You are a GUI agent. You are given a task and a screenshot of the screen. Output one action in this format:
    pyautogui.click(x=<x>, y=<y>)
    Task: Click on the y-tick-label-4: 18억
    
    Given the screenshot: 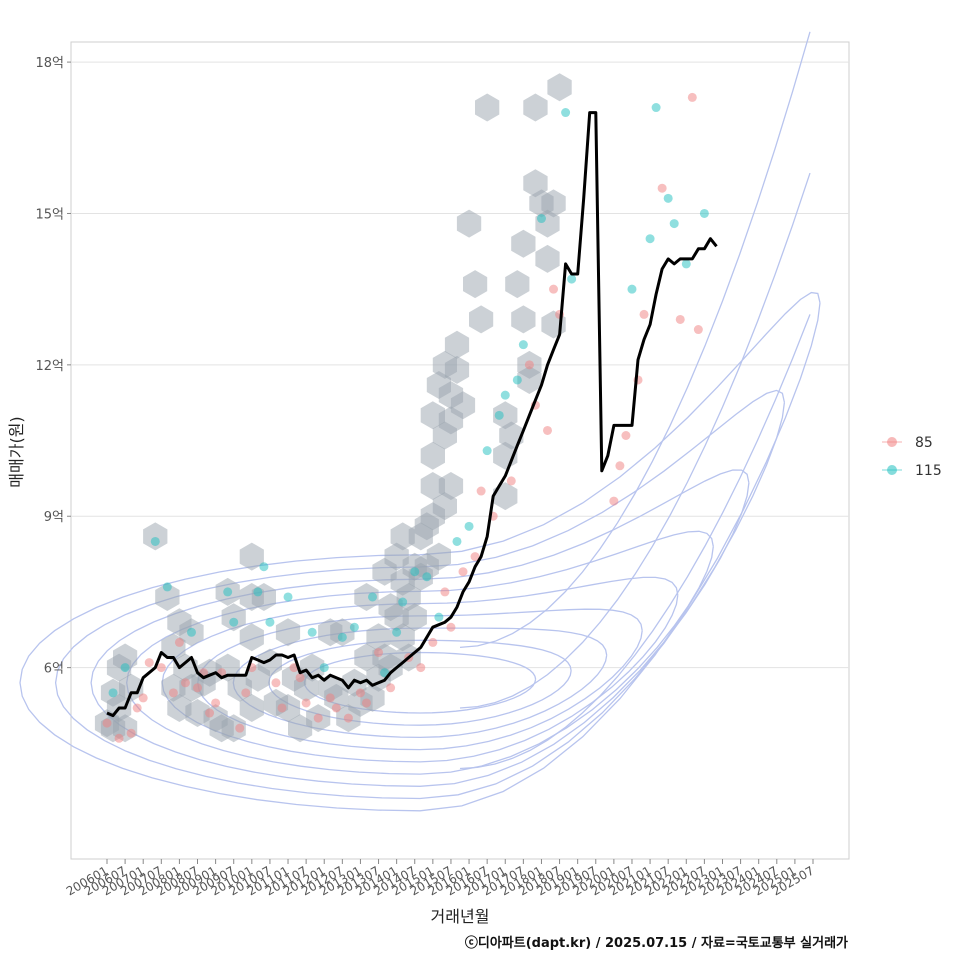 What is the action you would take?
    pyautogui.click(x=49, y=63)
    